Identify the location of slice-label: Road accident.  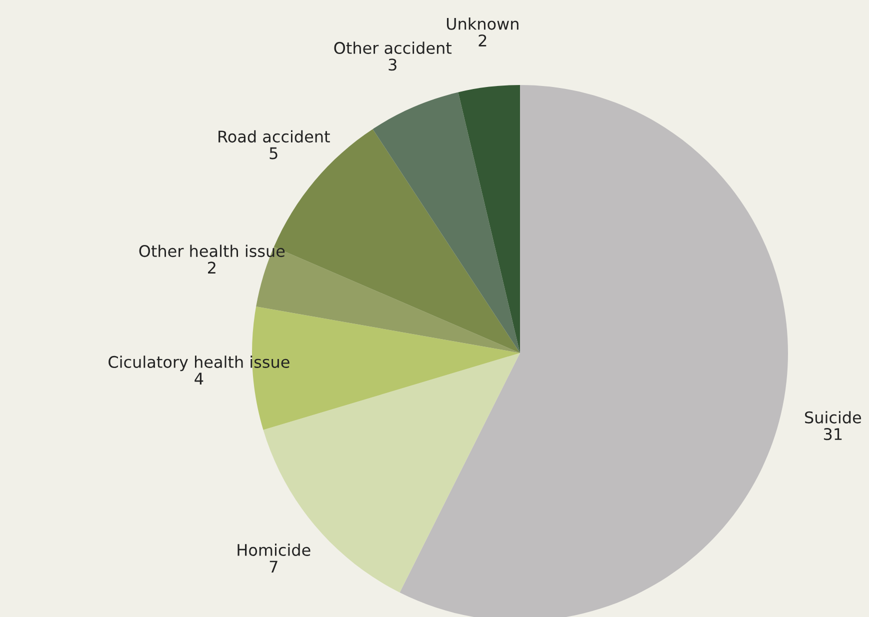
(274, 136).